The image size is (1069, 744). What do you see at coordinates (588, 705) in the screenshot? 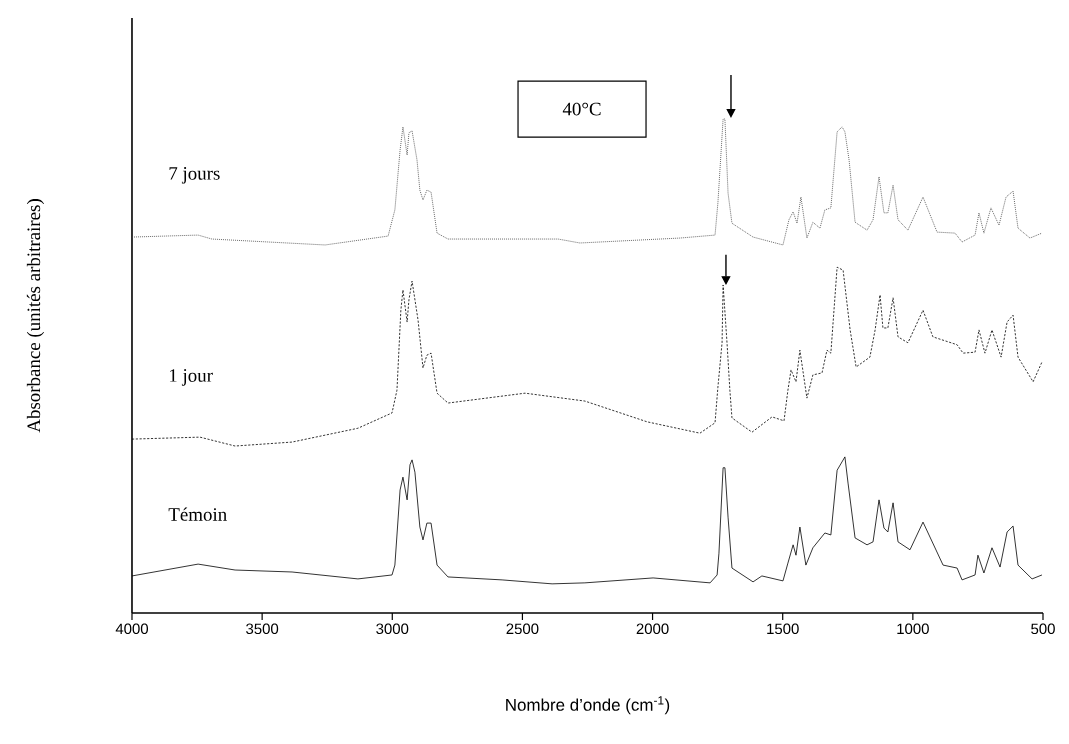
I see `x-axis-title: Nombre d’onde (cm$^{-1}$)` at bounding box center [588, 705].